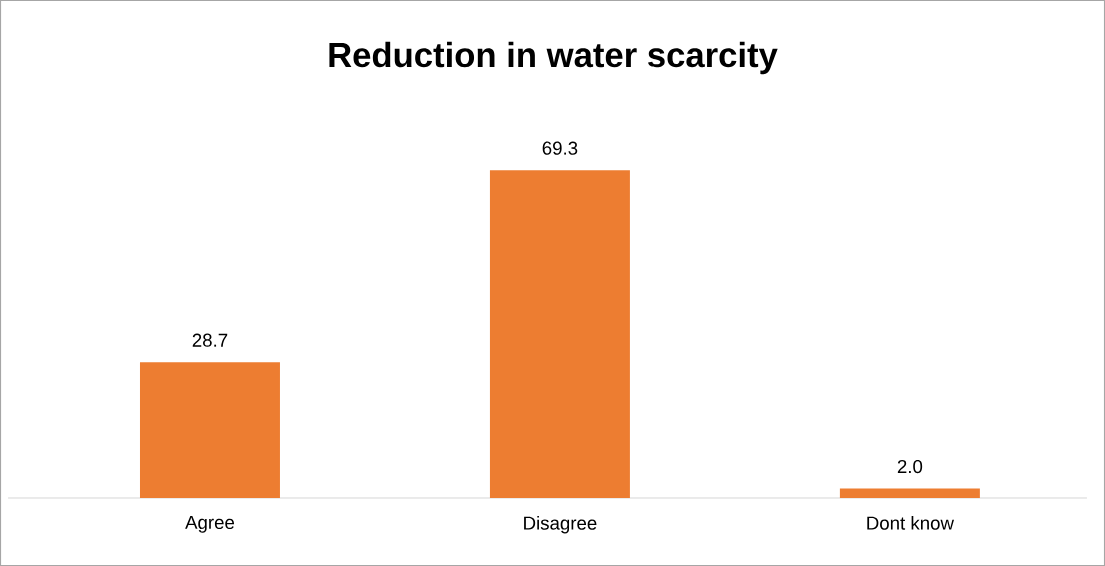  What do you see at coordinates (560, 148) in the screenshot?
I see `data-label: 69.3` at bounding box center [560, 148].